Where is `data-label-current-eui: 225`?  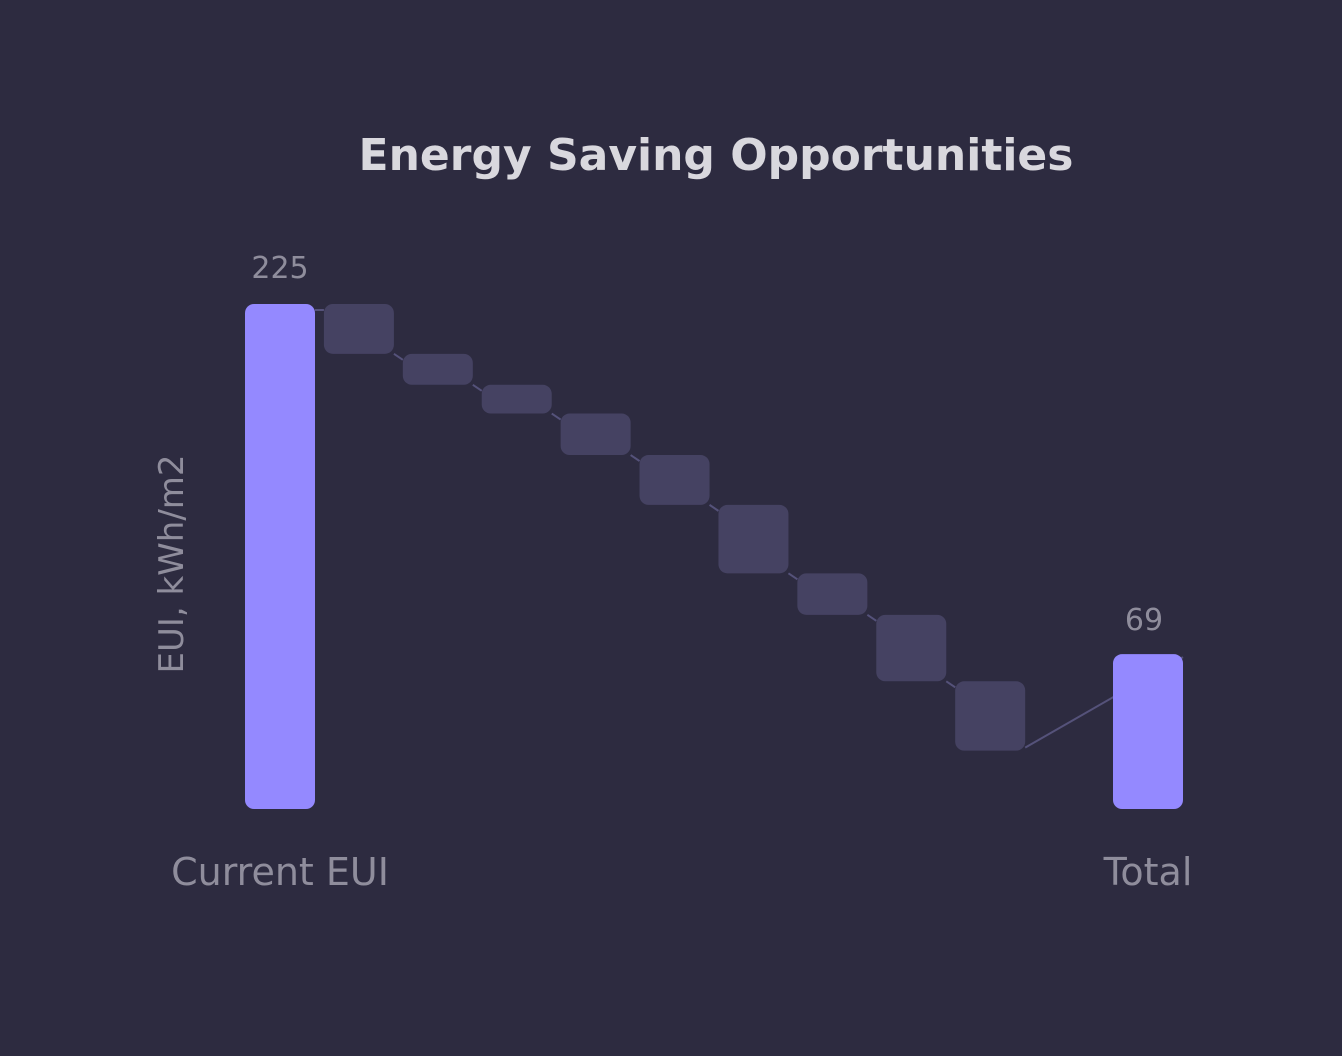 data-label-current-eui: 225 is located at coordinates (279, 268).